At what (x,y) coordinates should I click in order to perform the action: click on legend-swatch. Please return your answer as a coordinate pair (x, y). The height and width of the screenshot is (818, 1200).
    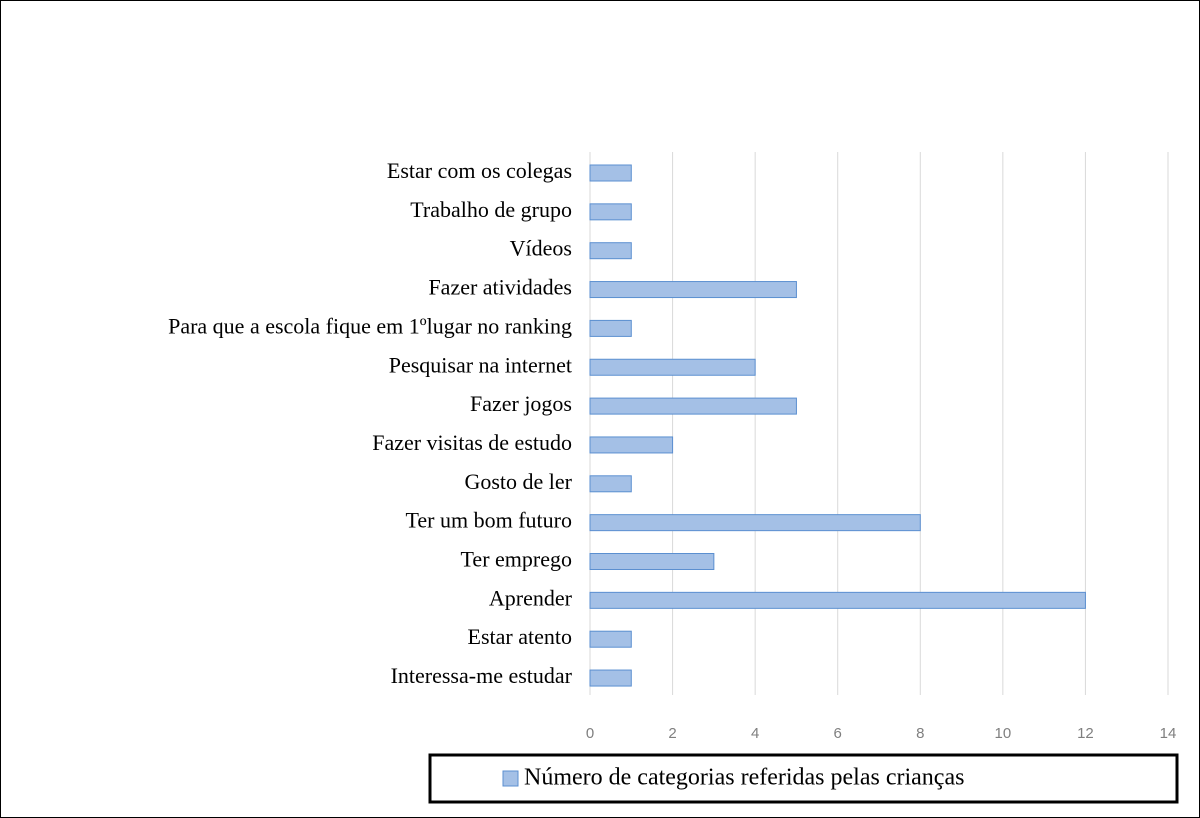
    Looking at the image, I should click on (510, 778).